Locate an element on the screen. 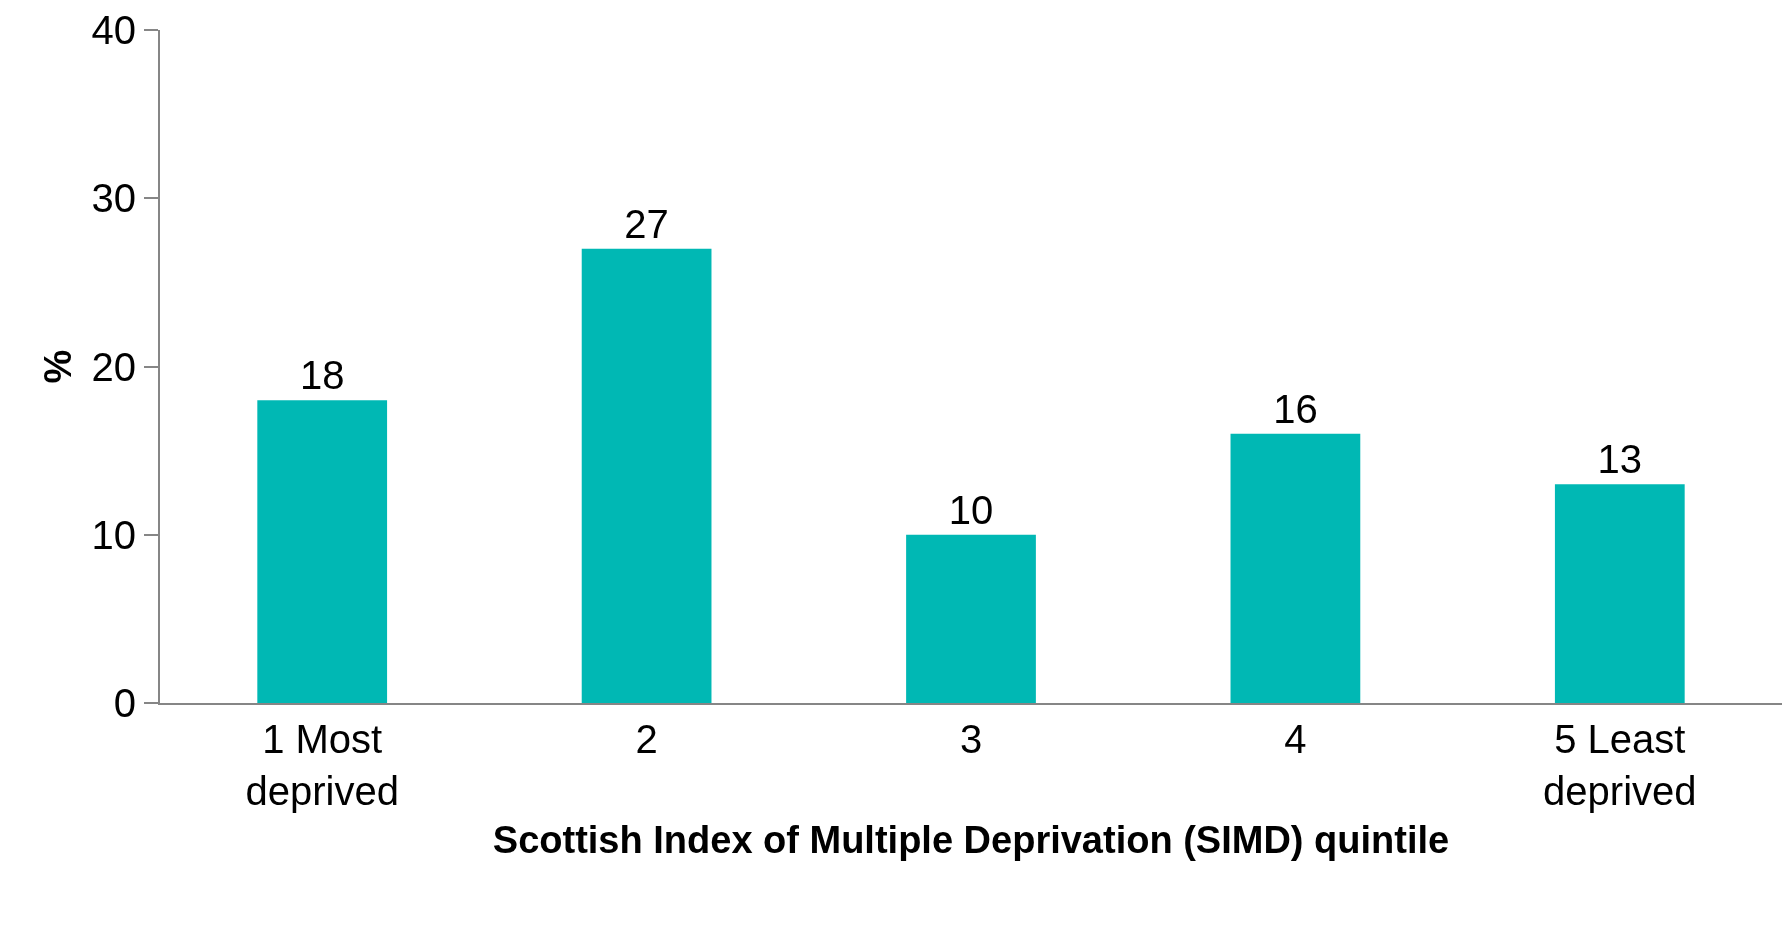 The width and height of the screenshot is (1792, 929). x-tick-label: 3 is located at coordinates (971, 739).